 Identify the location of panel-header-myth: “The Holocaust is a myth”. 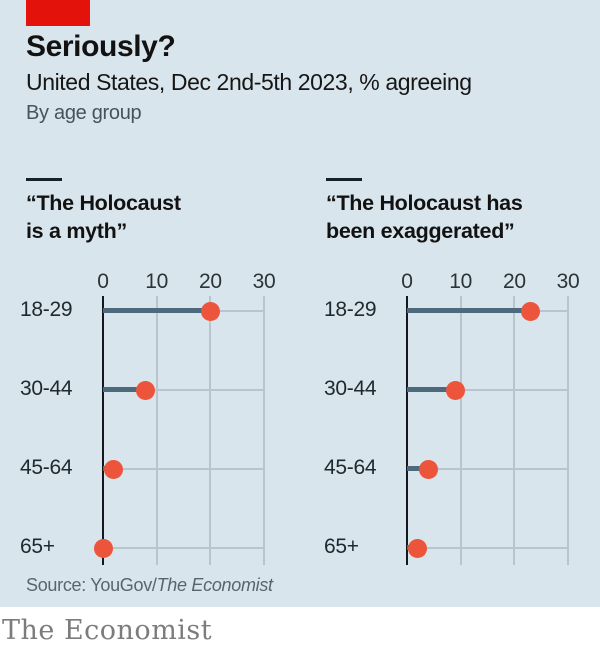
(161, 211).